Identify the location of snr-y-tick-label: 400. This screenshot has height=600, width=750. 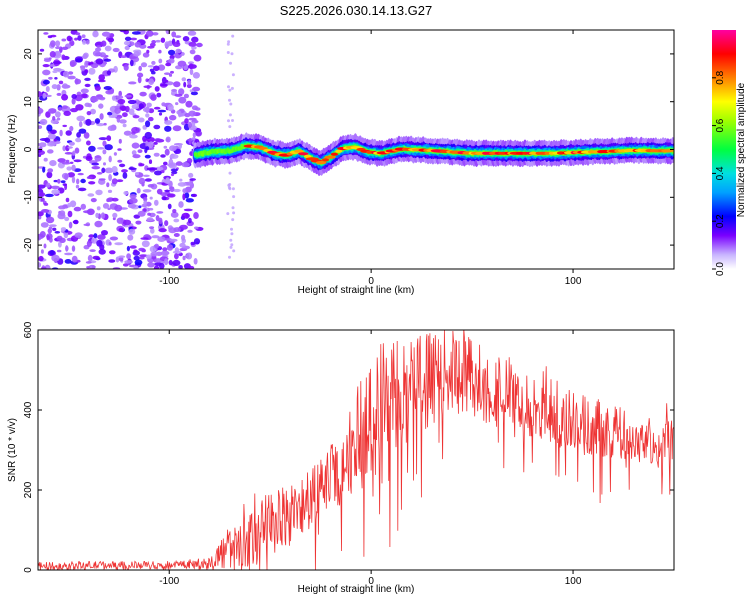
(28, 409).